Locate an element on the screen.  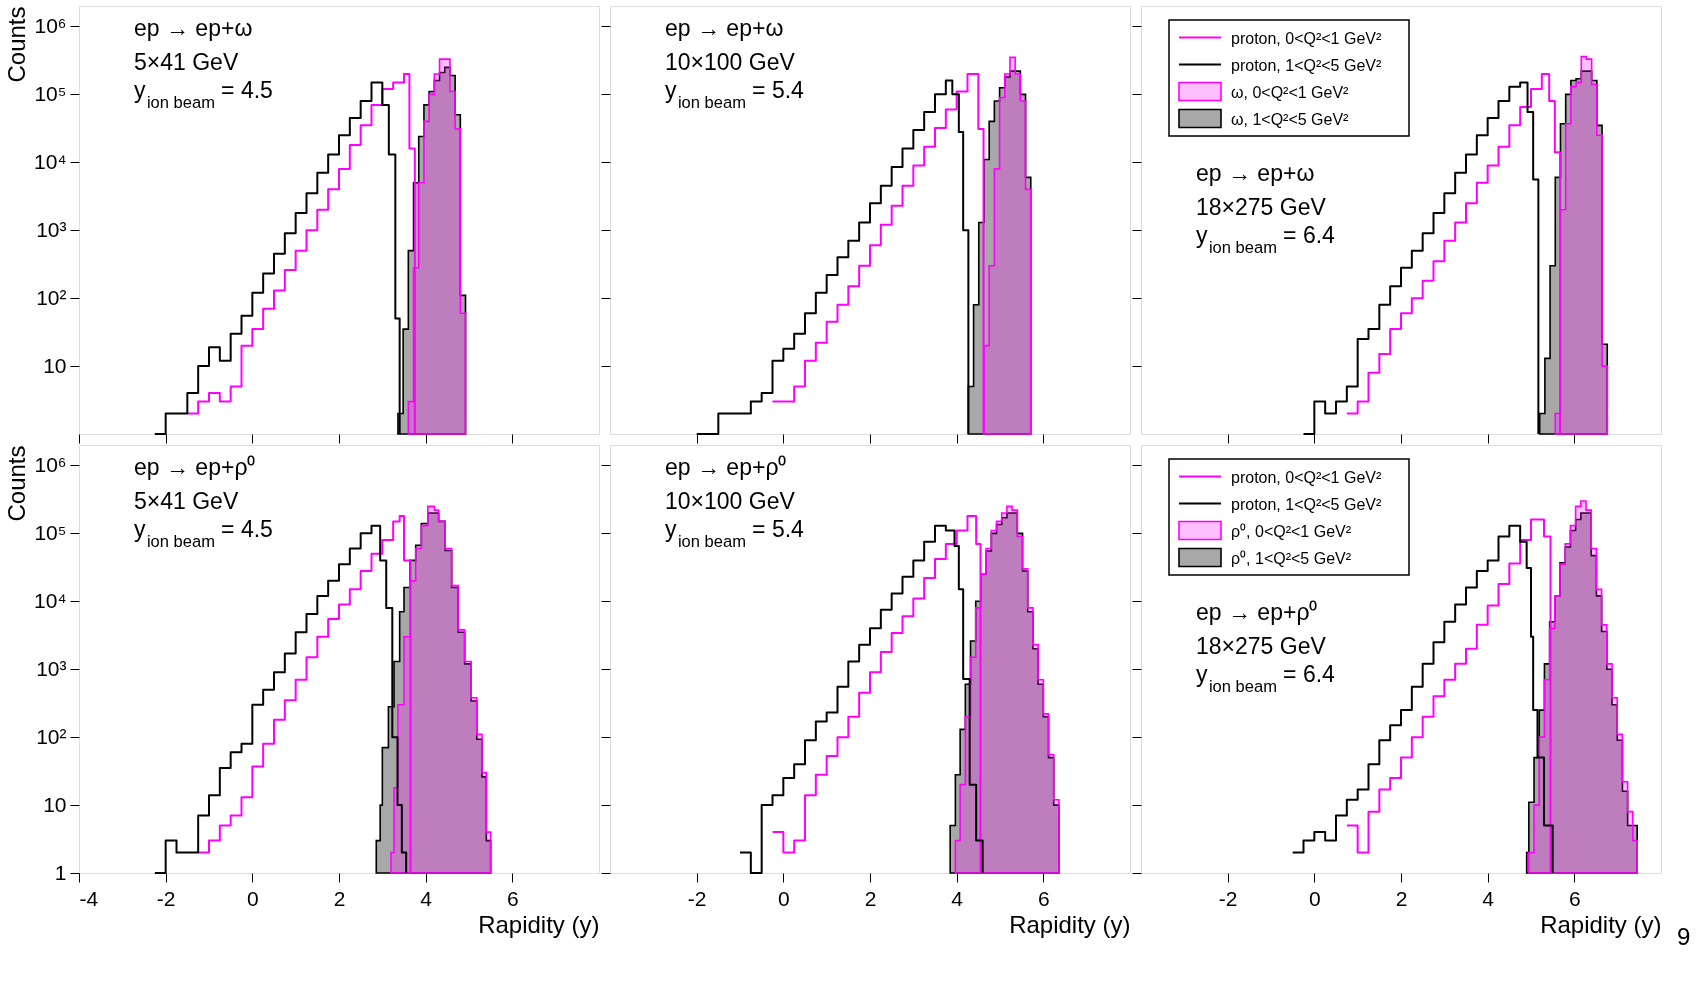
legend-label: ω, 1<Q²<5 GeV² is located at coordinates (1290, 119).